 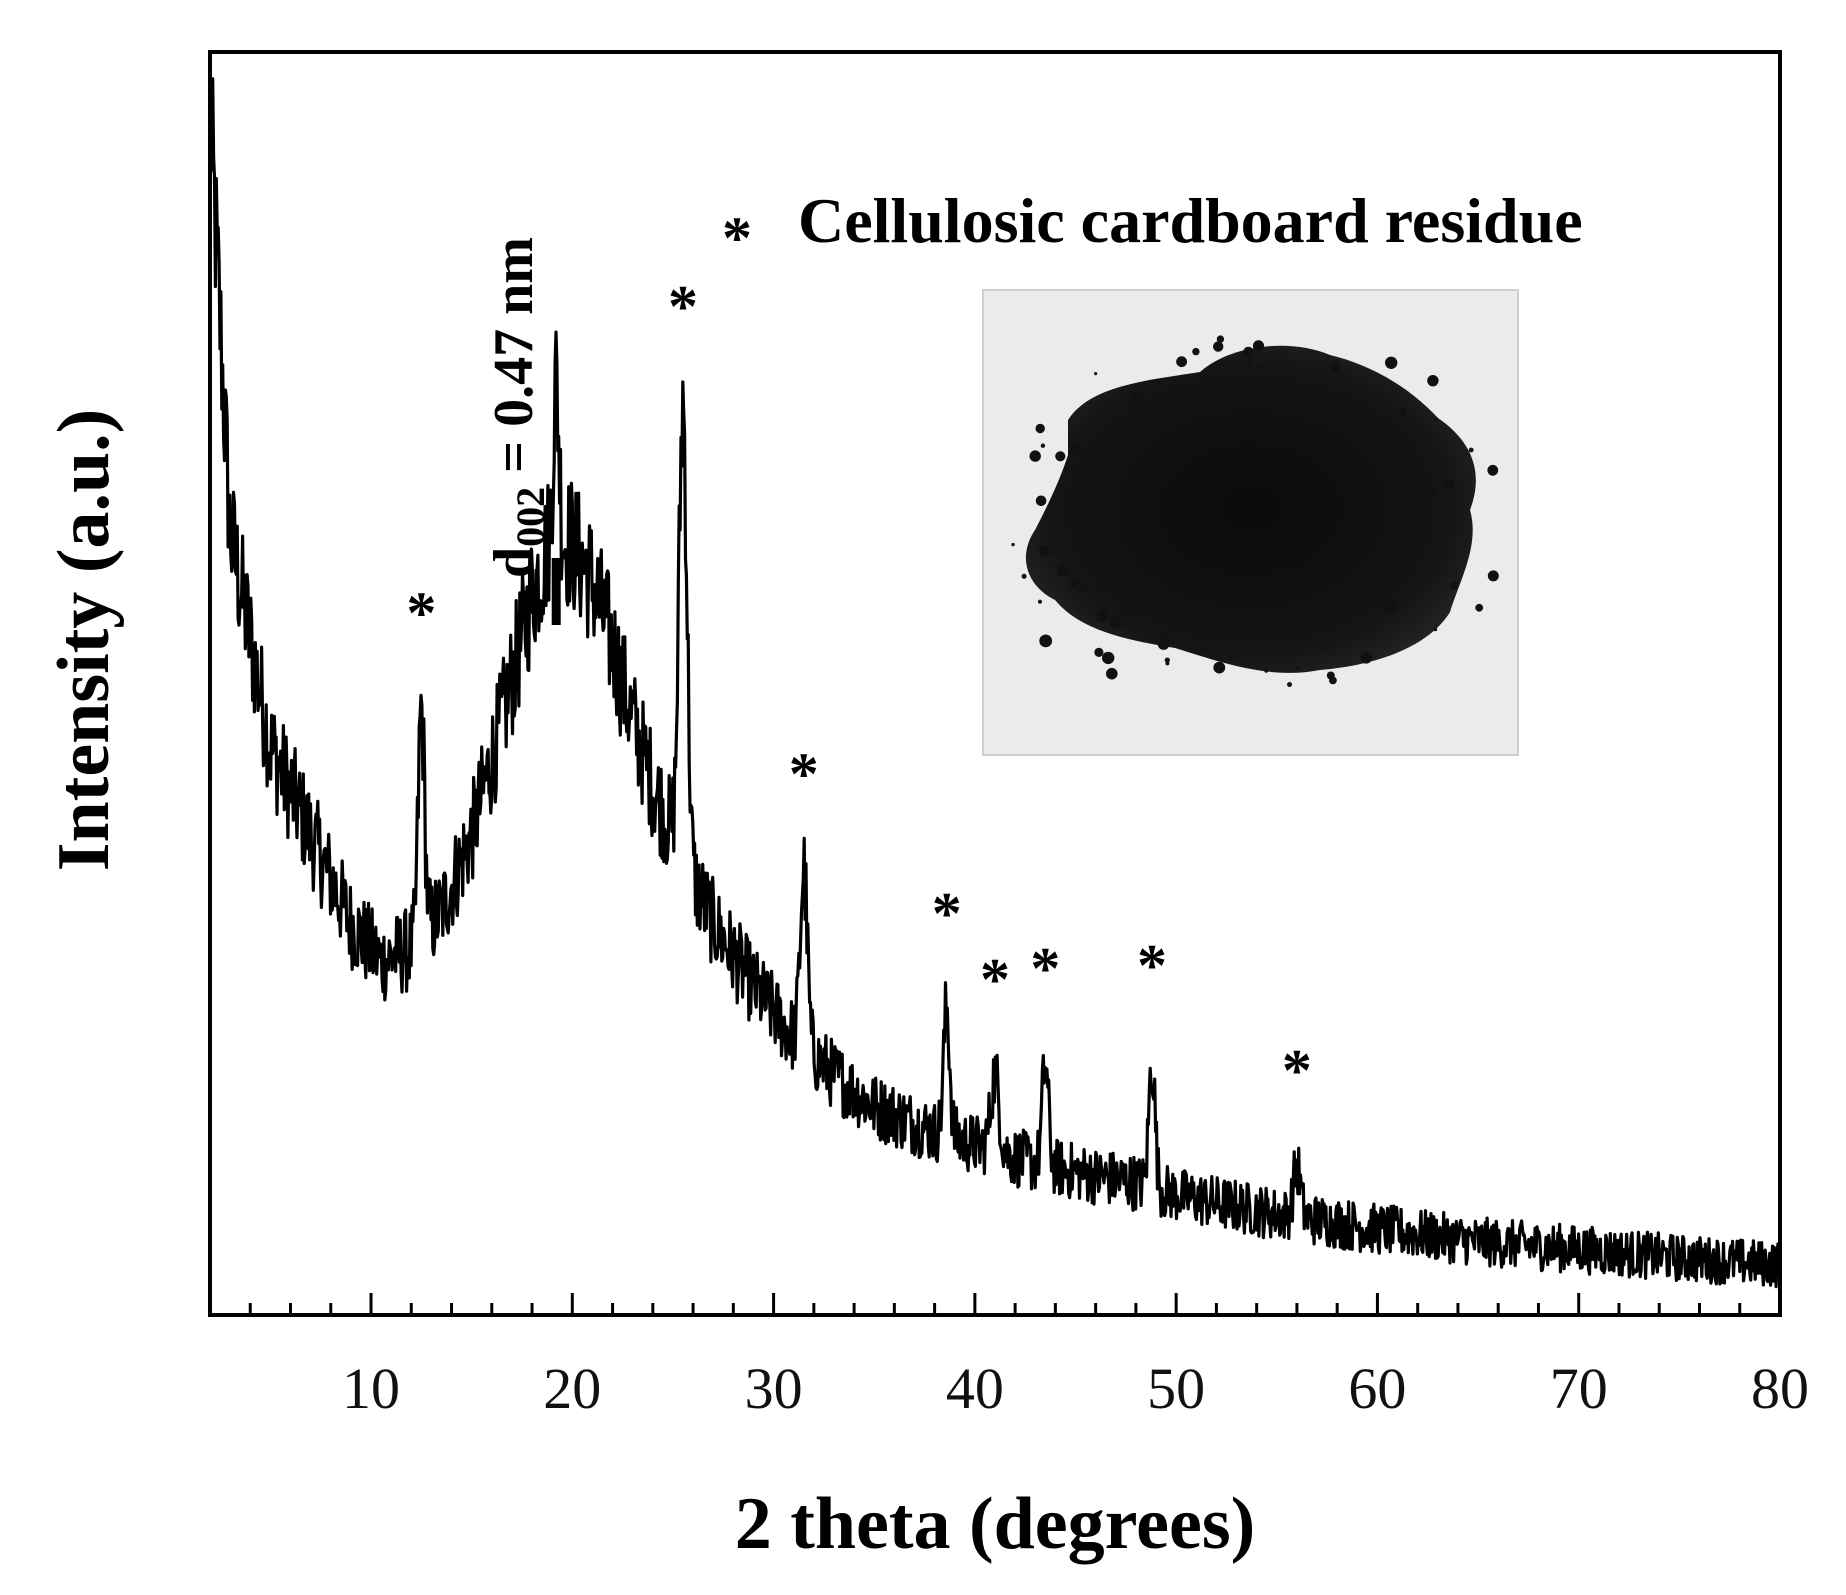 What do you see at coordinates (774, 1388) in the screenshot?
I see `x-tick-label: 30` at bounding box center [774, 1388].